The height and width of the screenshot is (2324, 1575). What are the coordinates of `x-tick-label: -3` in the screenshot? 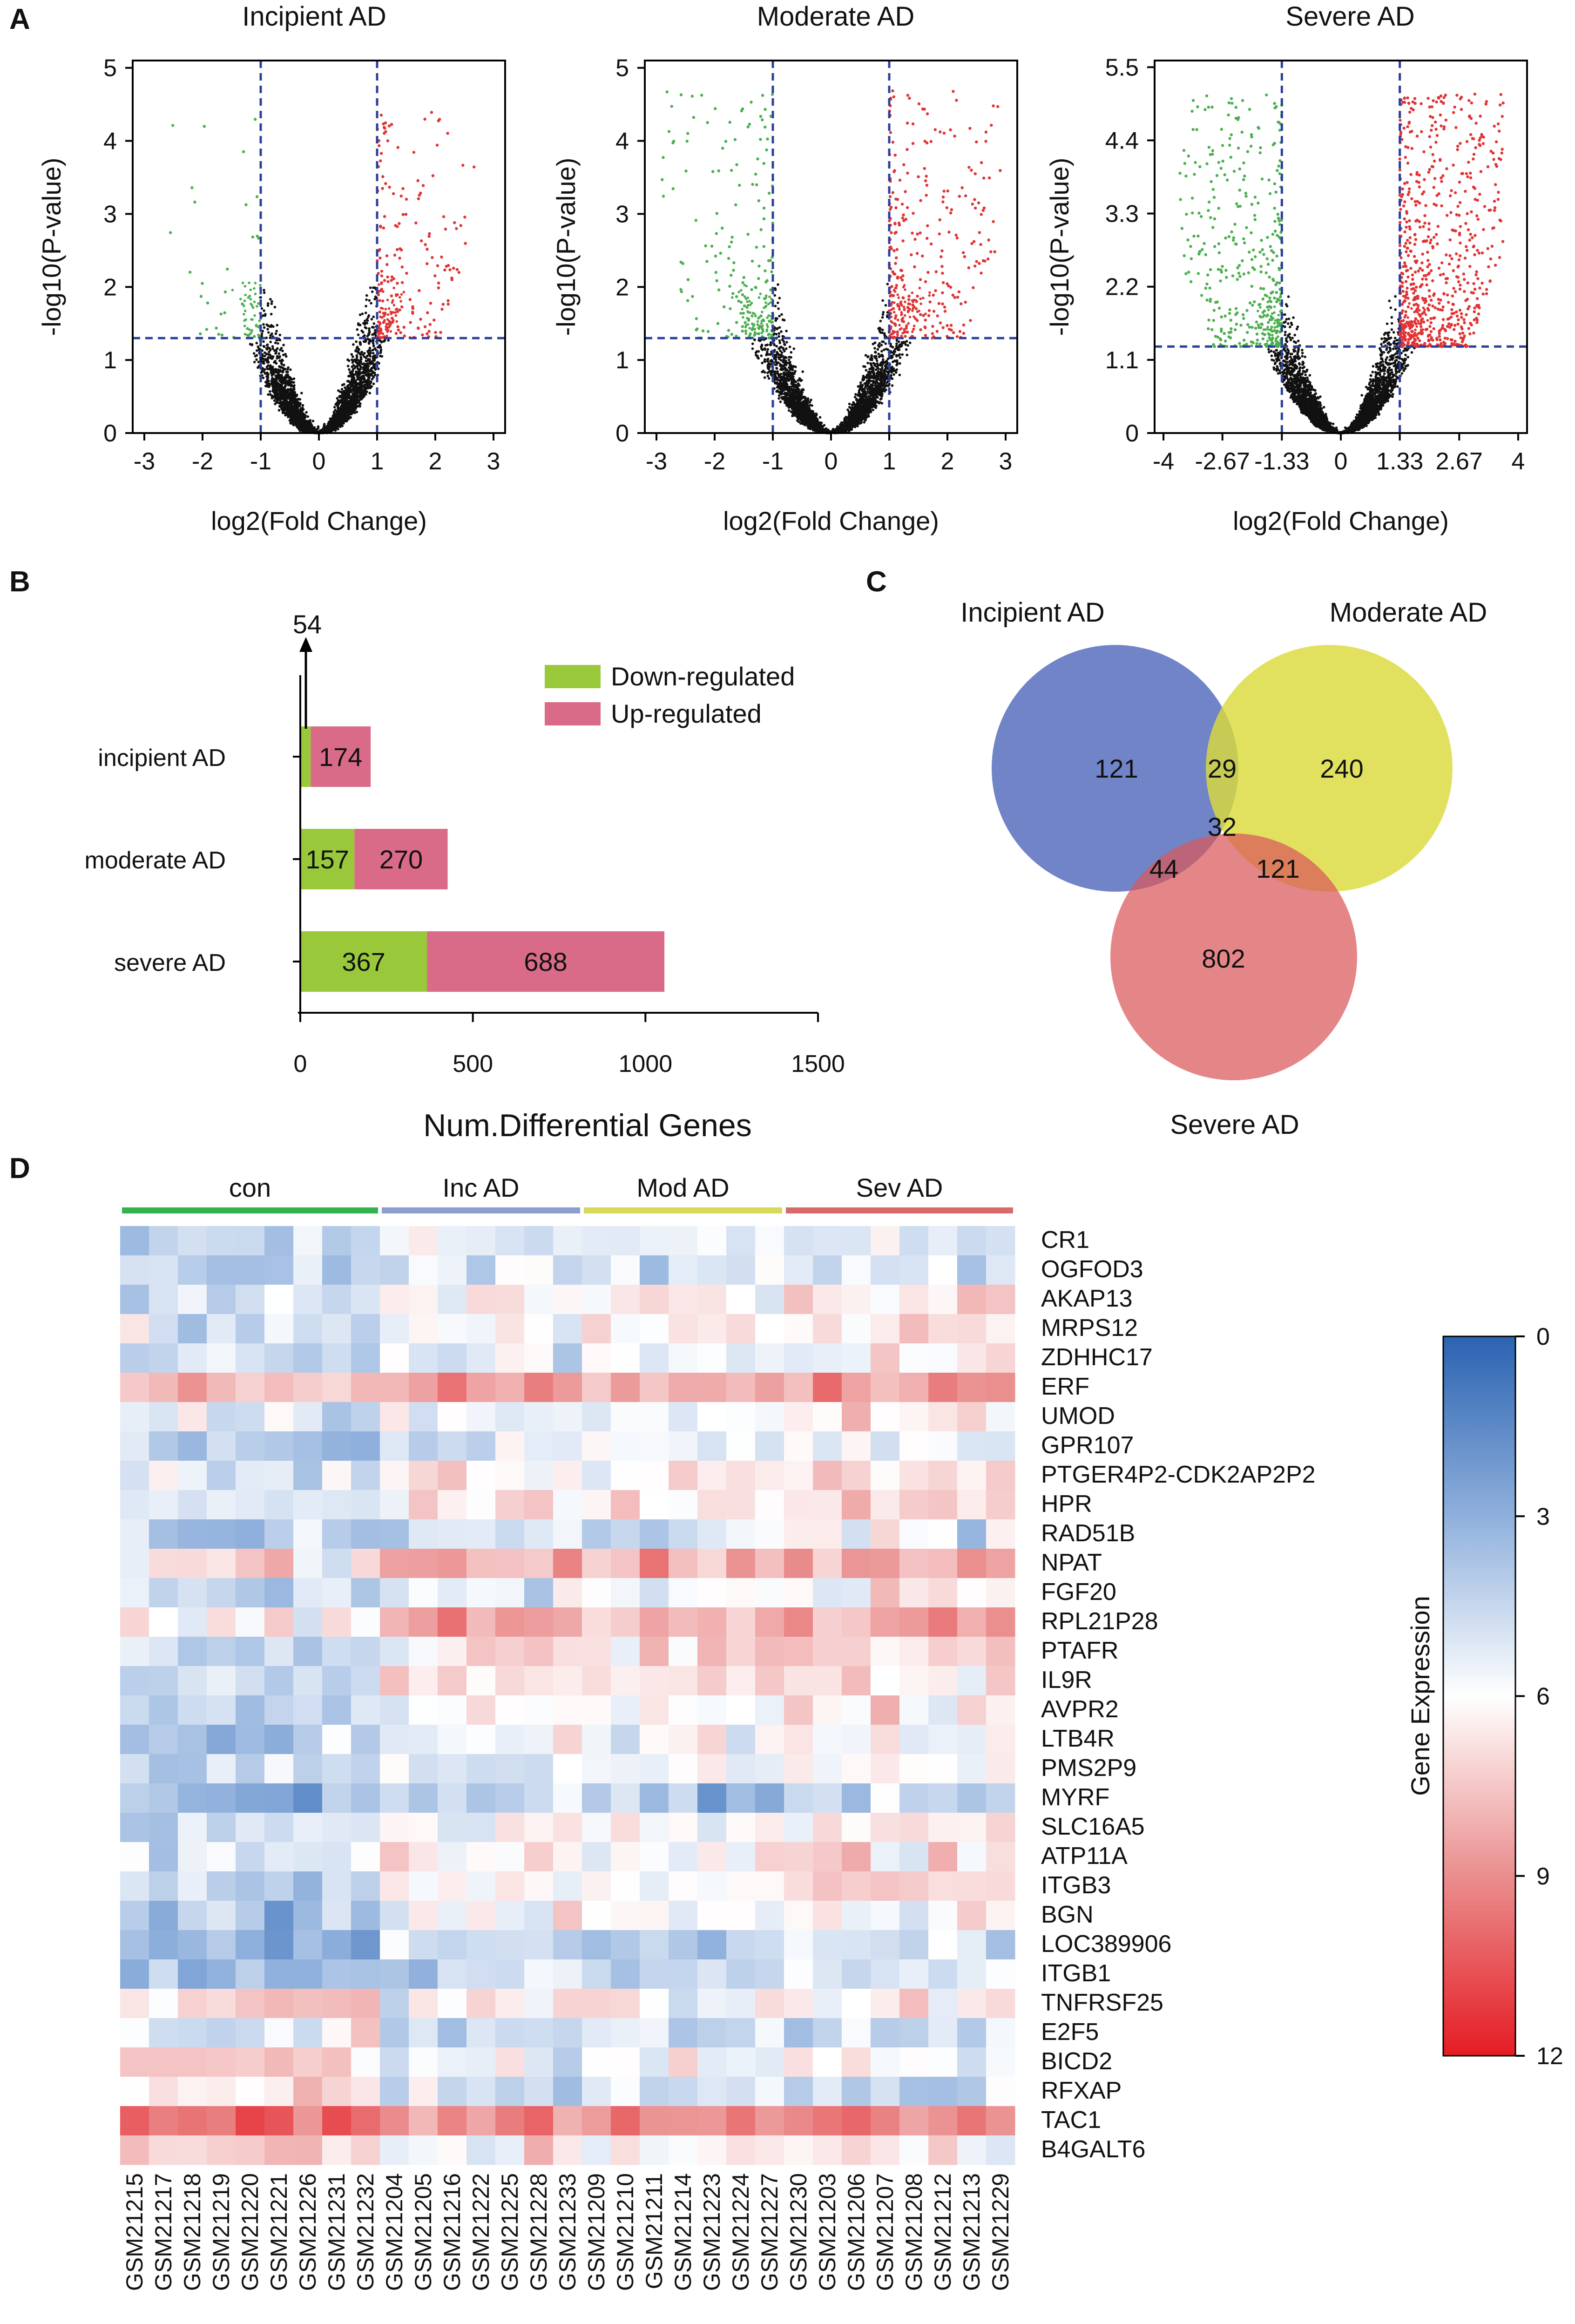 It's located at (145, 461).